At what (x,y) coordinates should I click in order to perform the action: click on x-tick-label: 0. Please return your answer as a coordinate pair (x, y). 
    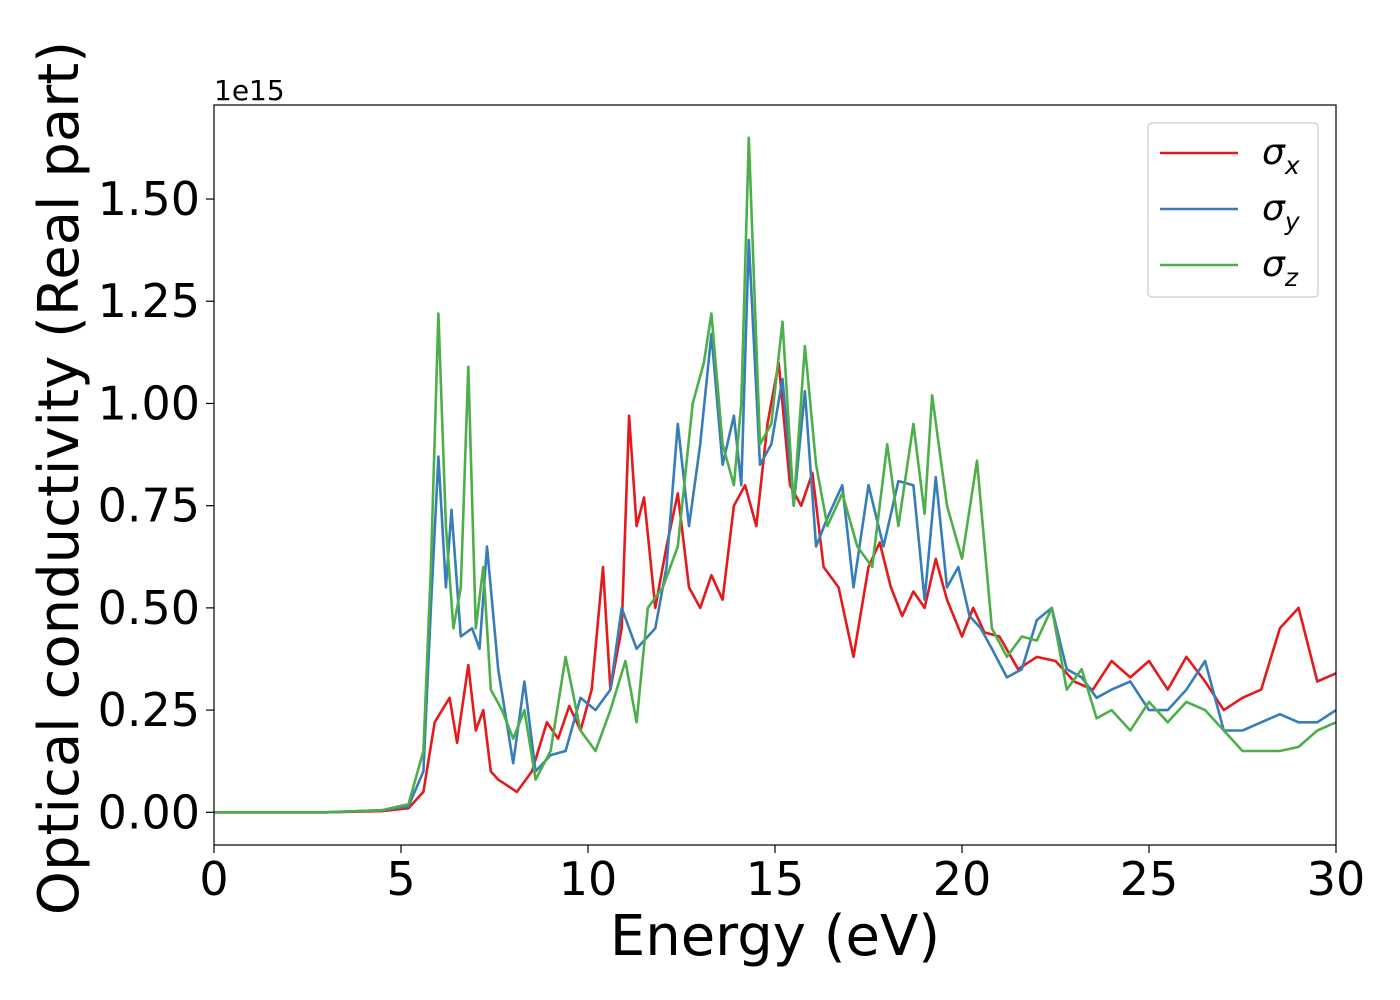
    Looking at the image, I should click on (213, 879).